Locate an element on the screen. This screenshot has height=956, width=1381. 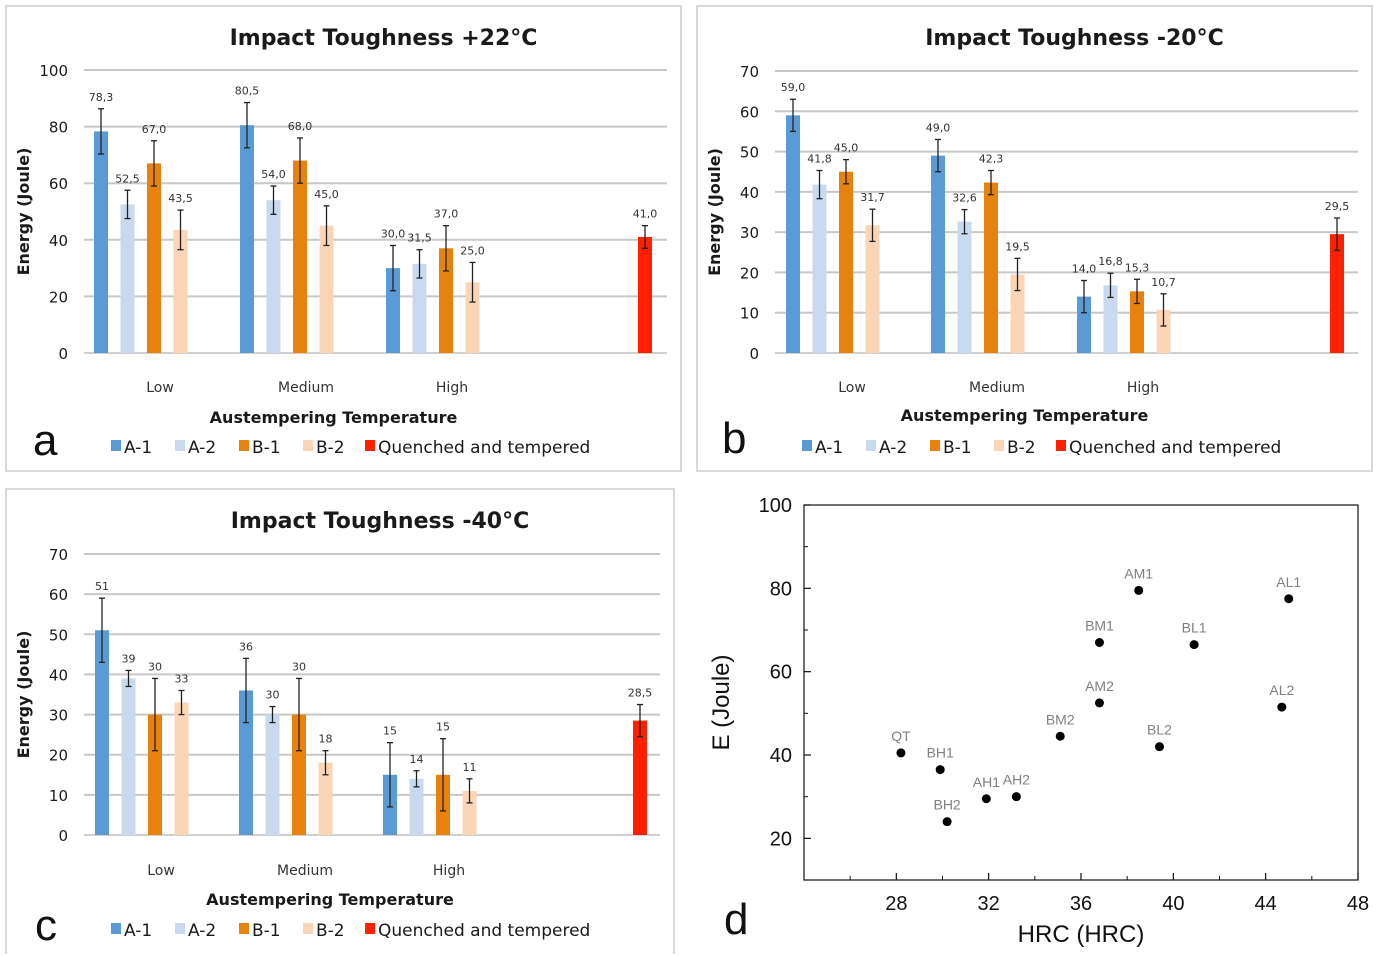
data-label: 39 is located at coordinates (129, 658).